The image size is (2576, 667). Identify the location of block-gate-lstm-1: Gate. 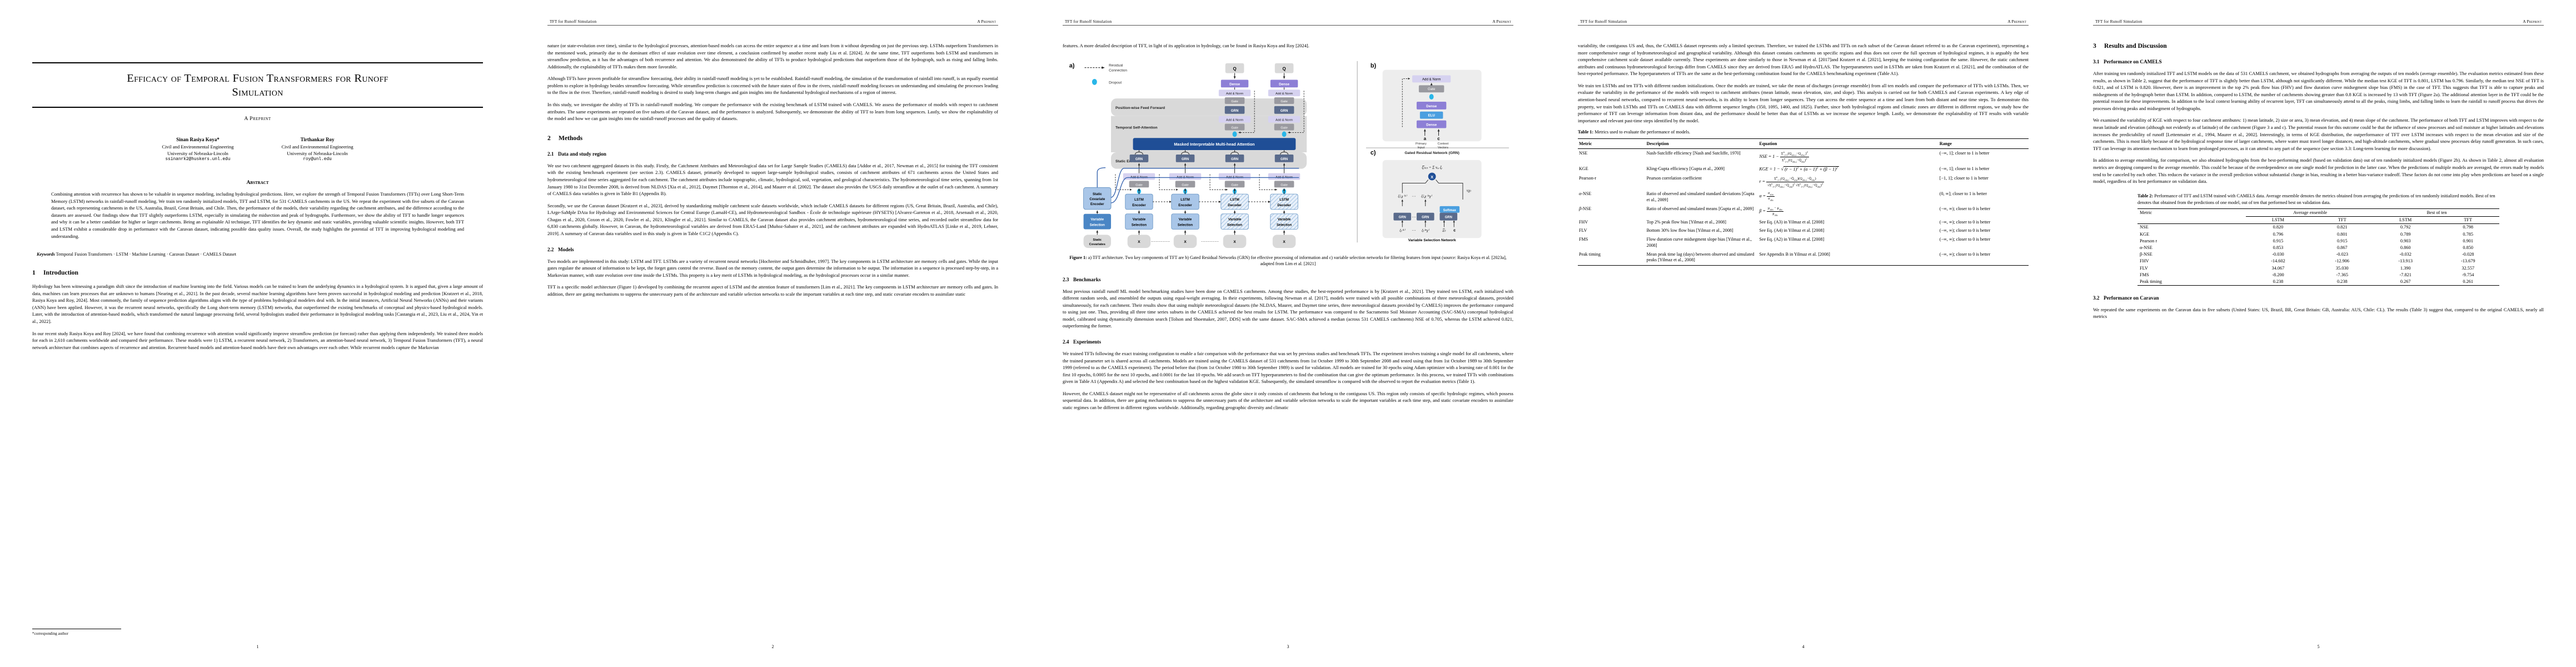
(1139, 184).